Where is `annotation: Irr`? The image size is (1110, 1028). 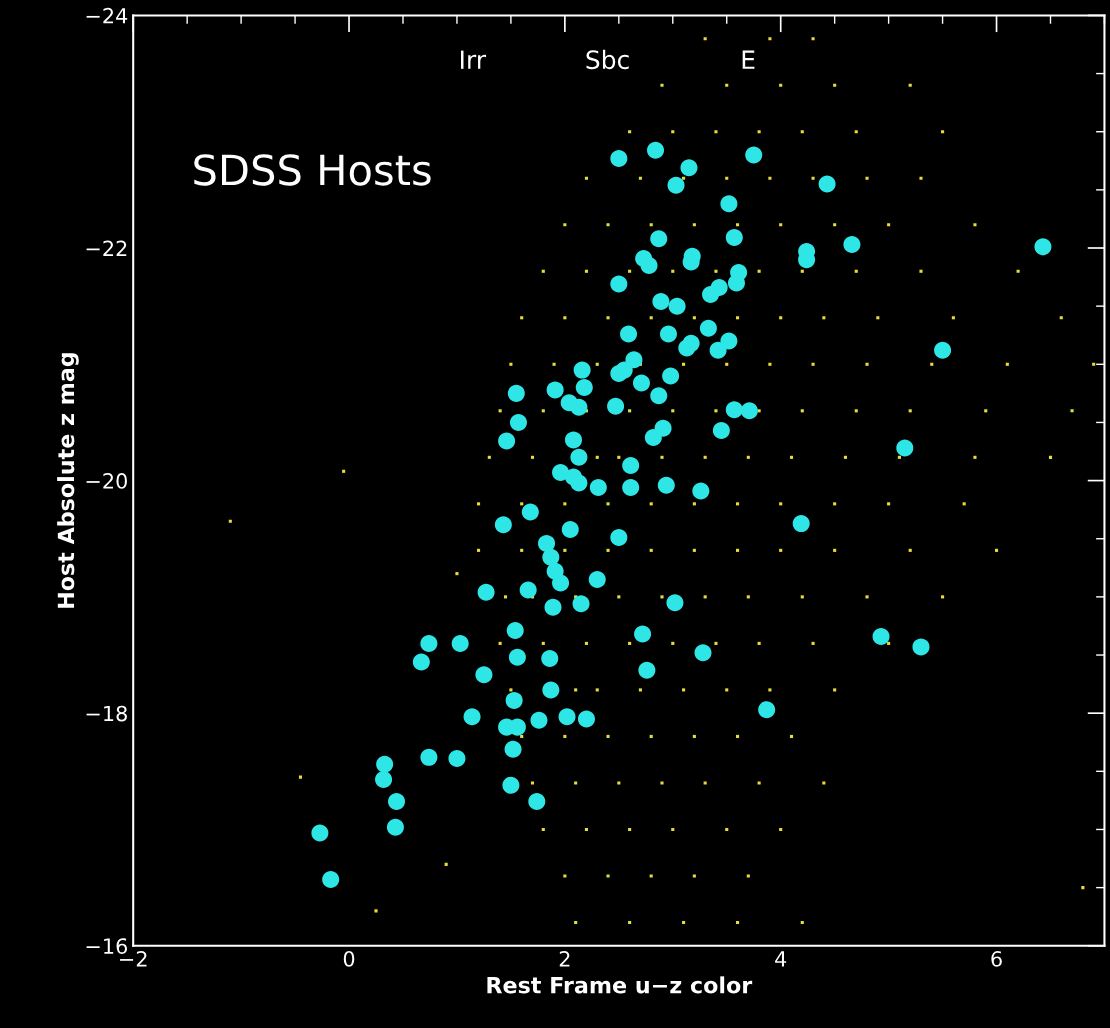
annotation: Irr is located at coordinates (474, 59).